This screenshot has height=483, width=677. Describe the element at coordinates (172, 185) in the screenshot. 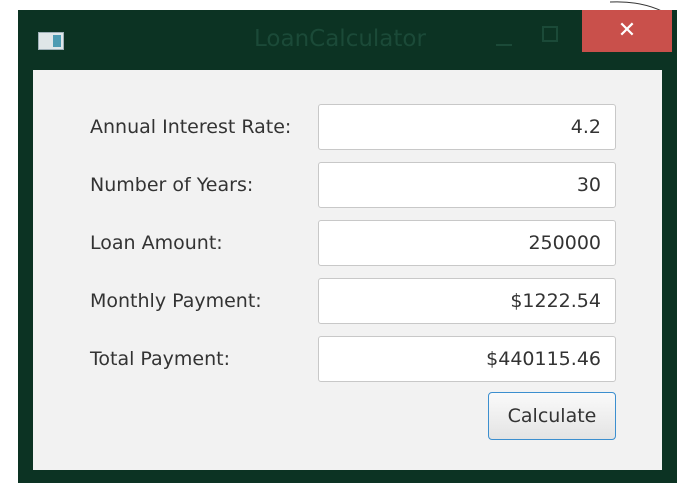

I see `field-label: Number of Years:` at that location.